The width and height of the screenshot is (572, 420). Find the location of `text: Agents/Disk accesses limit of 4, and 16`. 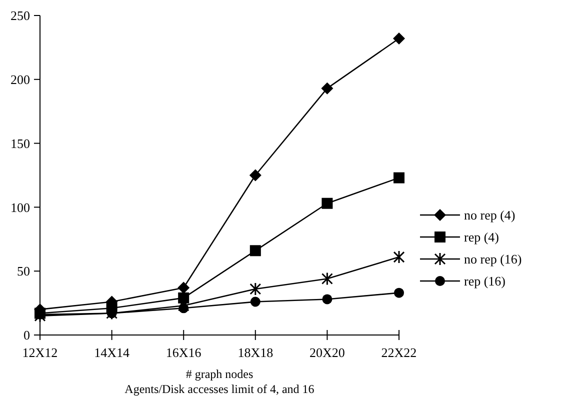

text: Agents/Disk accesses limit of 4, and 16 is located at coordinates (219, 389).